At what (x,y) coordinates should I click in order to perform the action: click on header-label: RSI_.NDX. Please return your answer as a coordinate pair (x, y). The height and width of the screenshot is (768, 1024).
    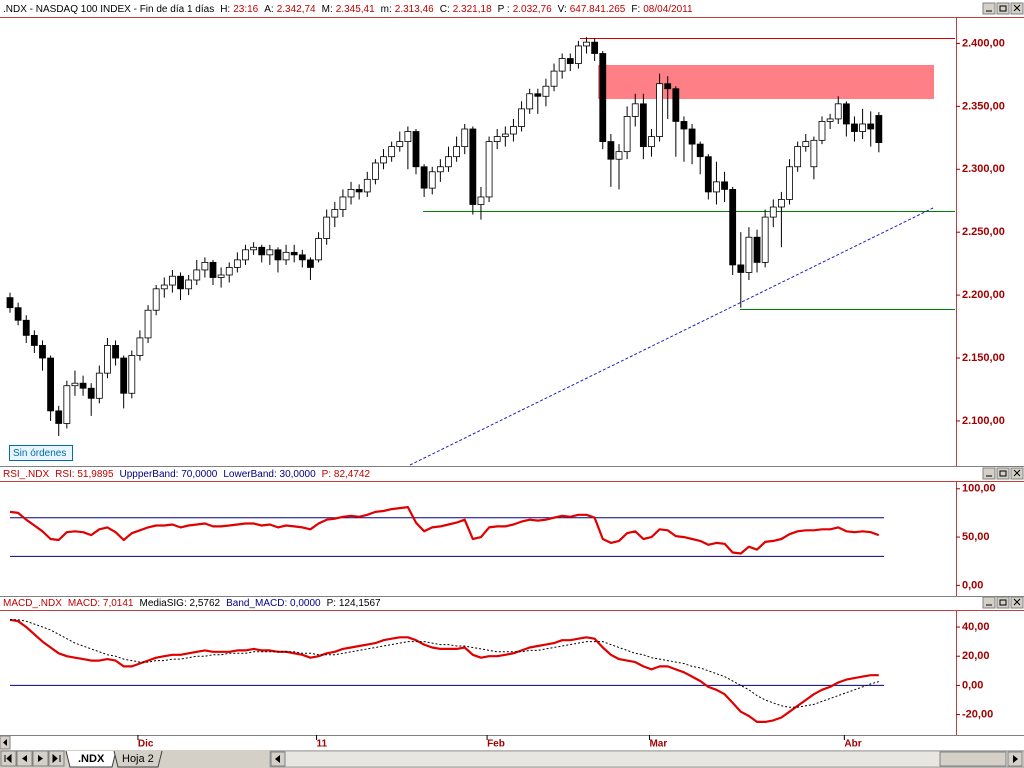
    Looking at the image, I should click on (26, 474).